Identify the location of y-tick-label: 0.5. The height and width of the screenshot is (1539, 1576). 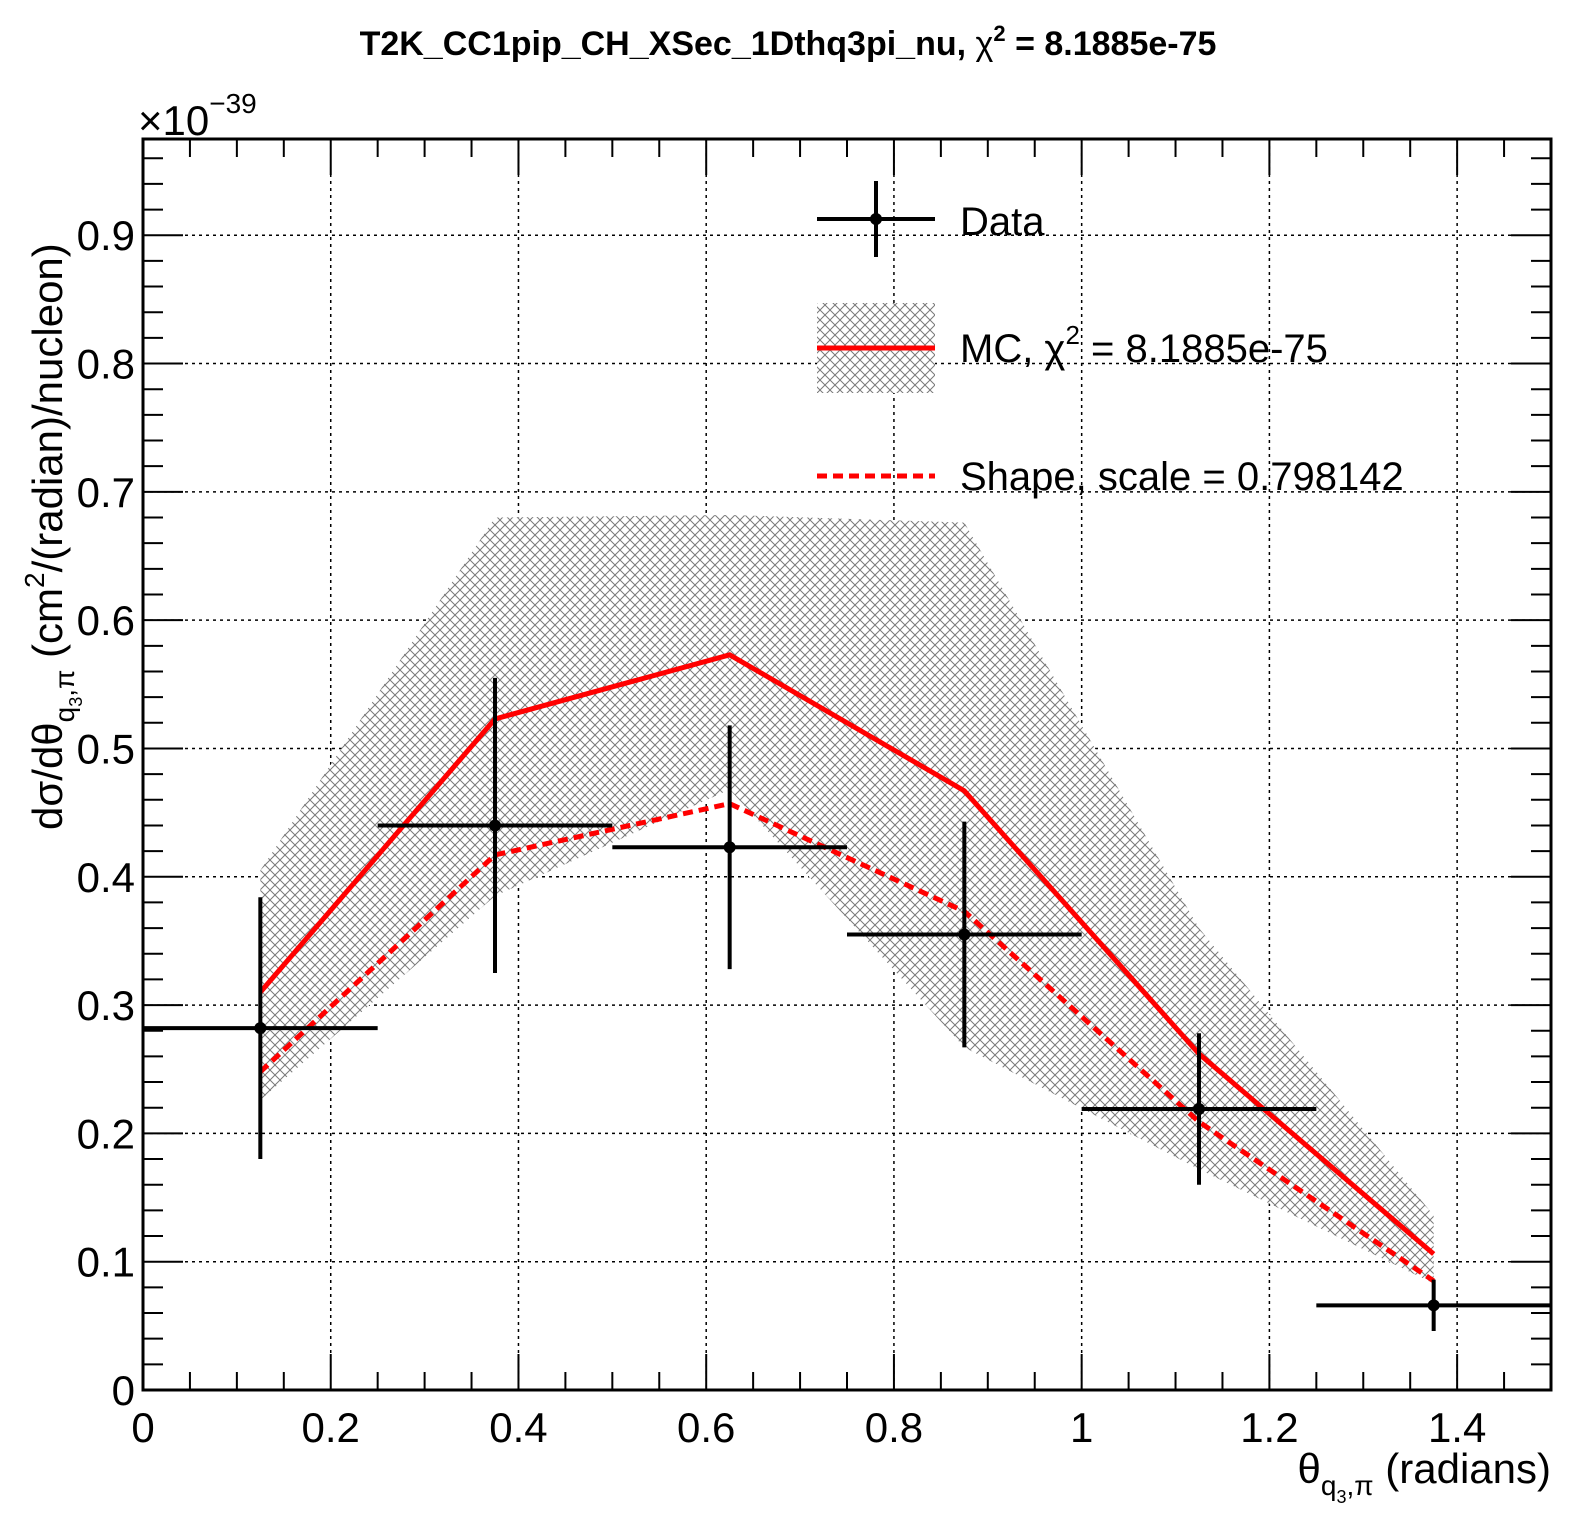
(106, 748).